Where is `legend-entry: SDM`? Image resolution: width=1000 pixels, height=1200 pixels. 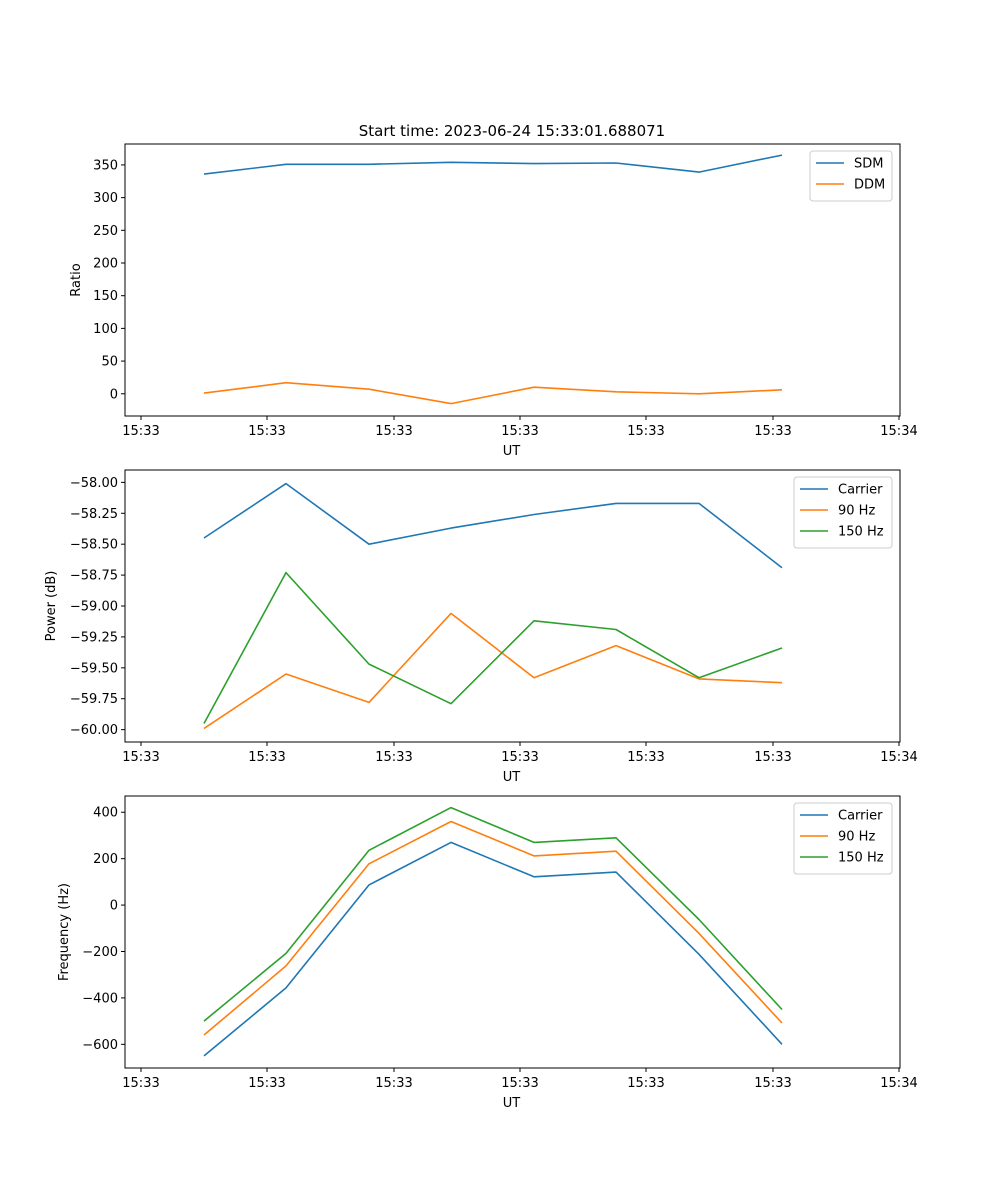 legend-entry: SDM is located at coordinates (868, 164).